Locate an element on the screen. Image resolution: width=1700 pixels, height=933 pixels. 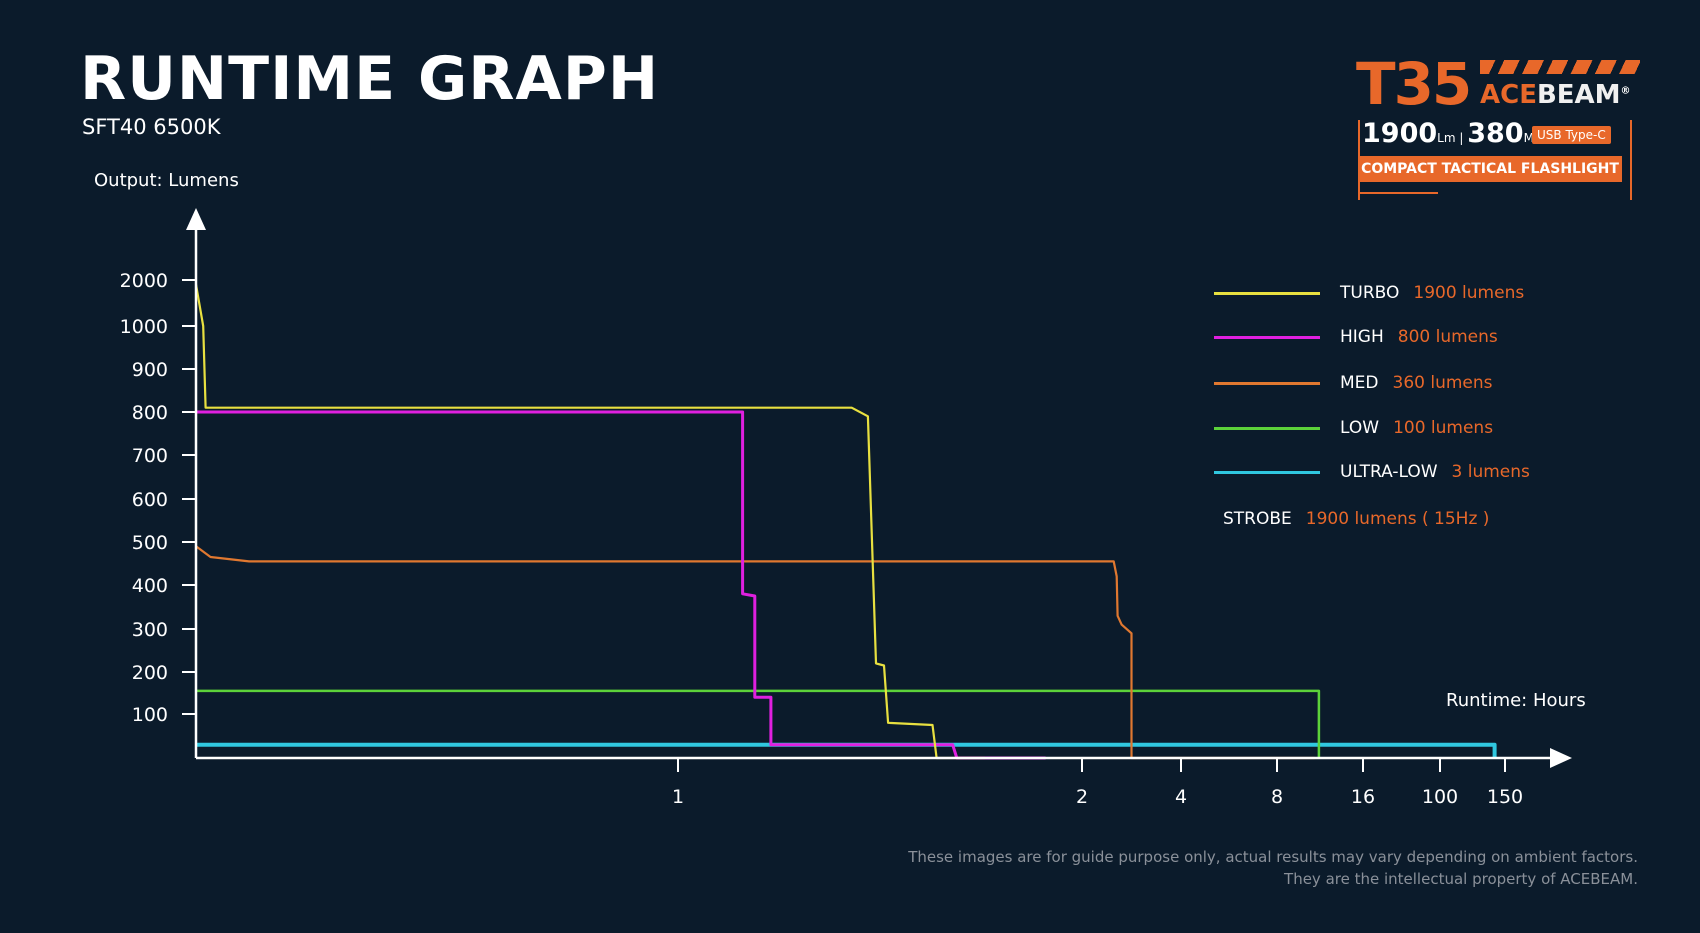
legend-mode: STROBE is located at coordinates (1257, 519).